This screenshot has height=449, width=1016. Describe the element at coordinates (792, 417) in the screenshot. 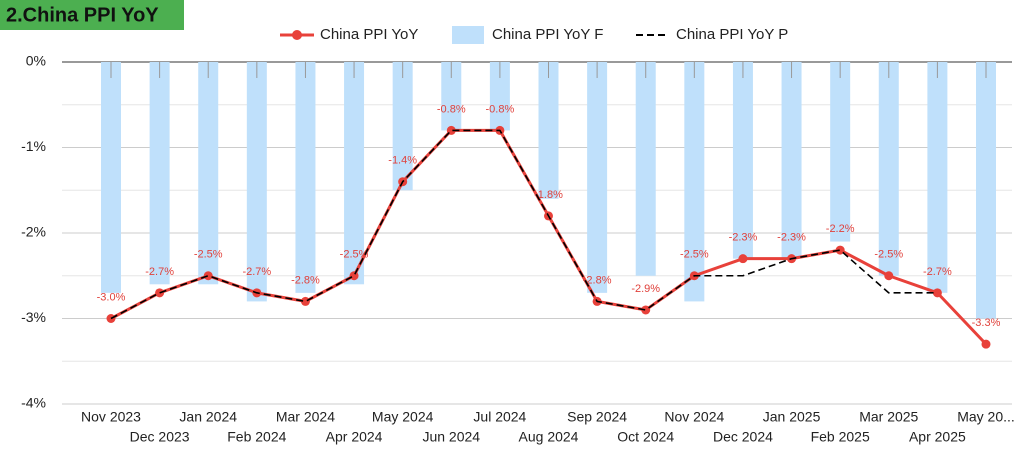

I see `x-tick-label: Jan 2025` at that location.